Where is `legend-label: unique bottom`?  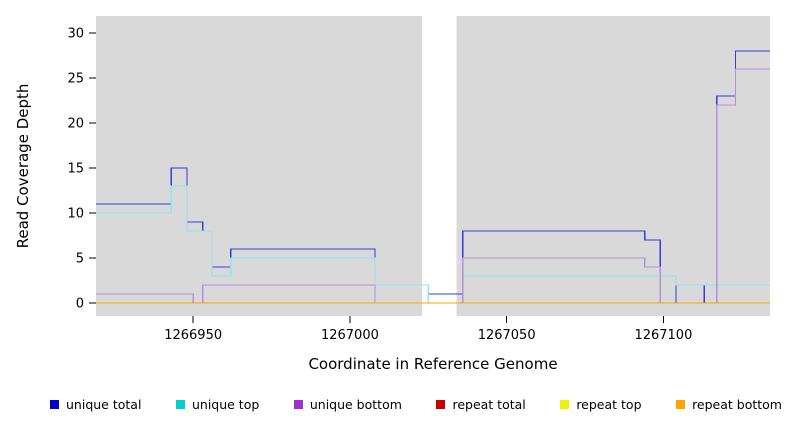 legend-label: unique bottom is located at coordinates (355, 404).